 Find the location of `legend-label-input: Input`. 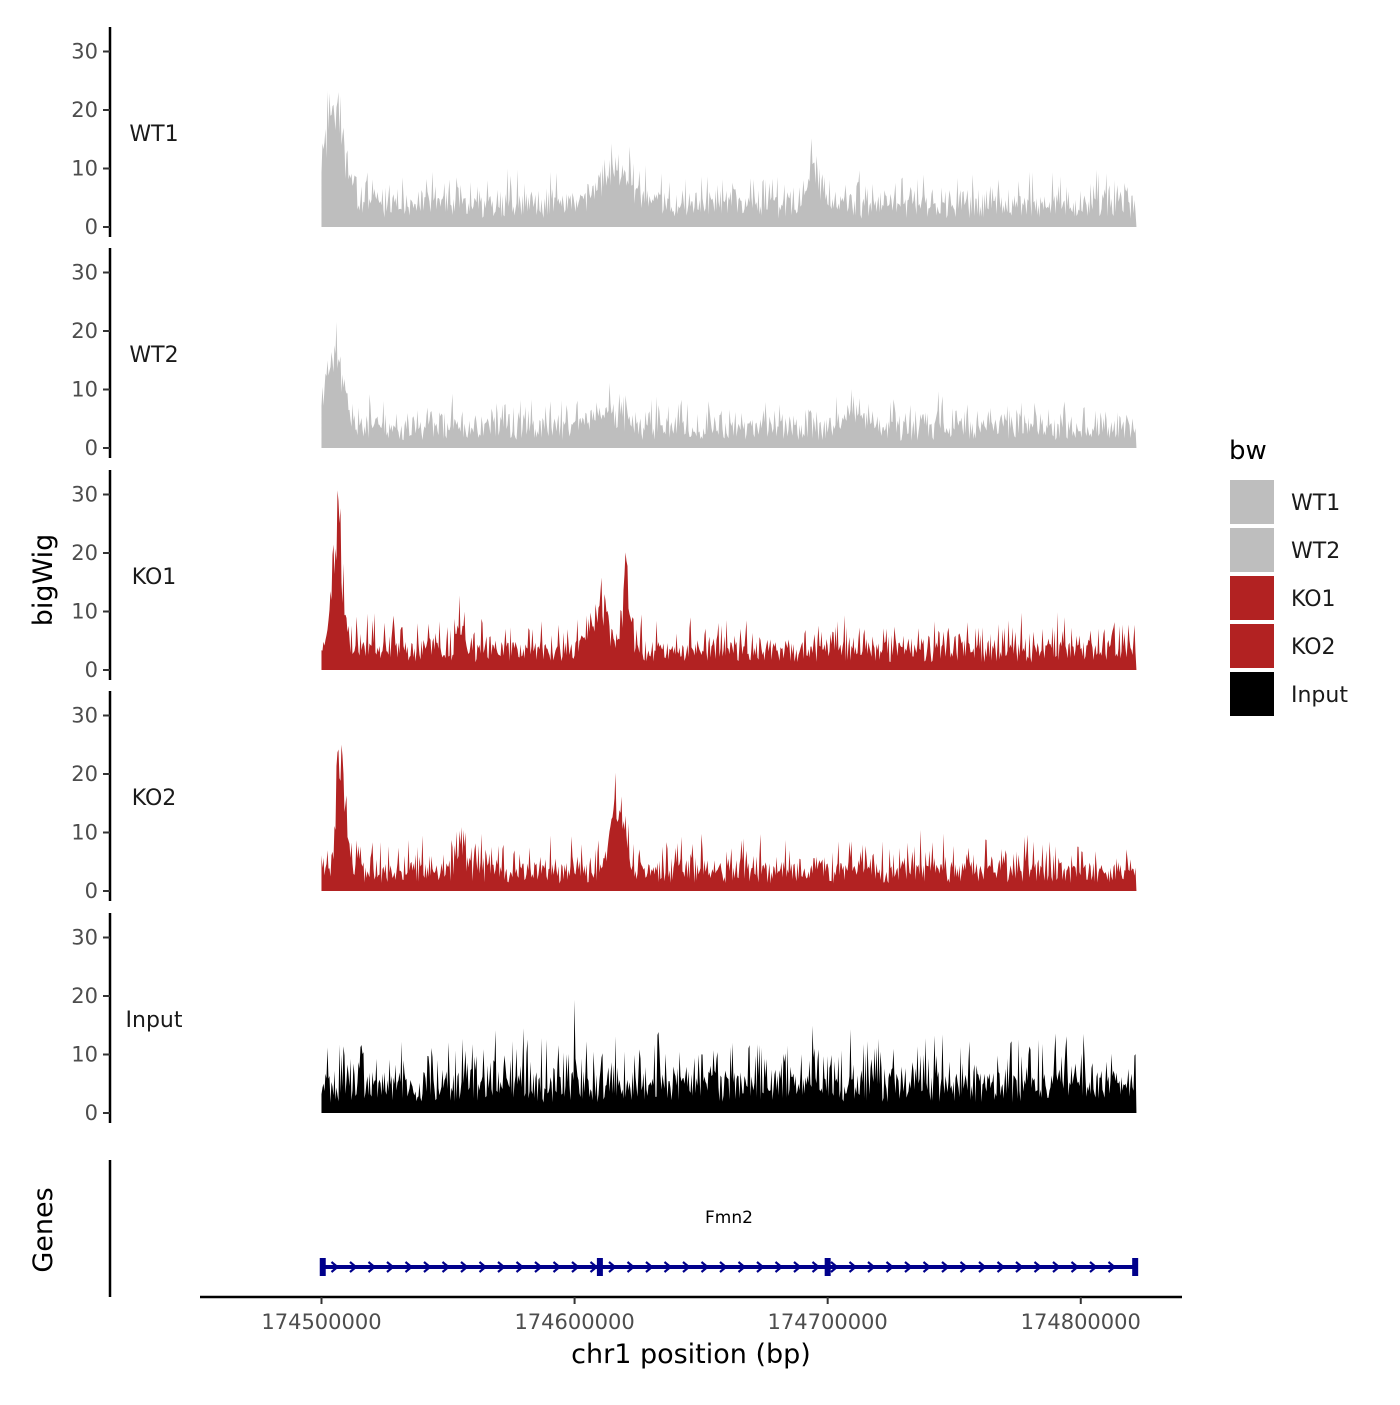

legend-label-input: Input is located at coordinates (1319, 695).